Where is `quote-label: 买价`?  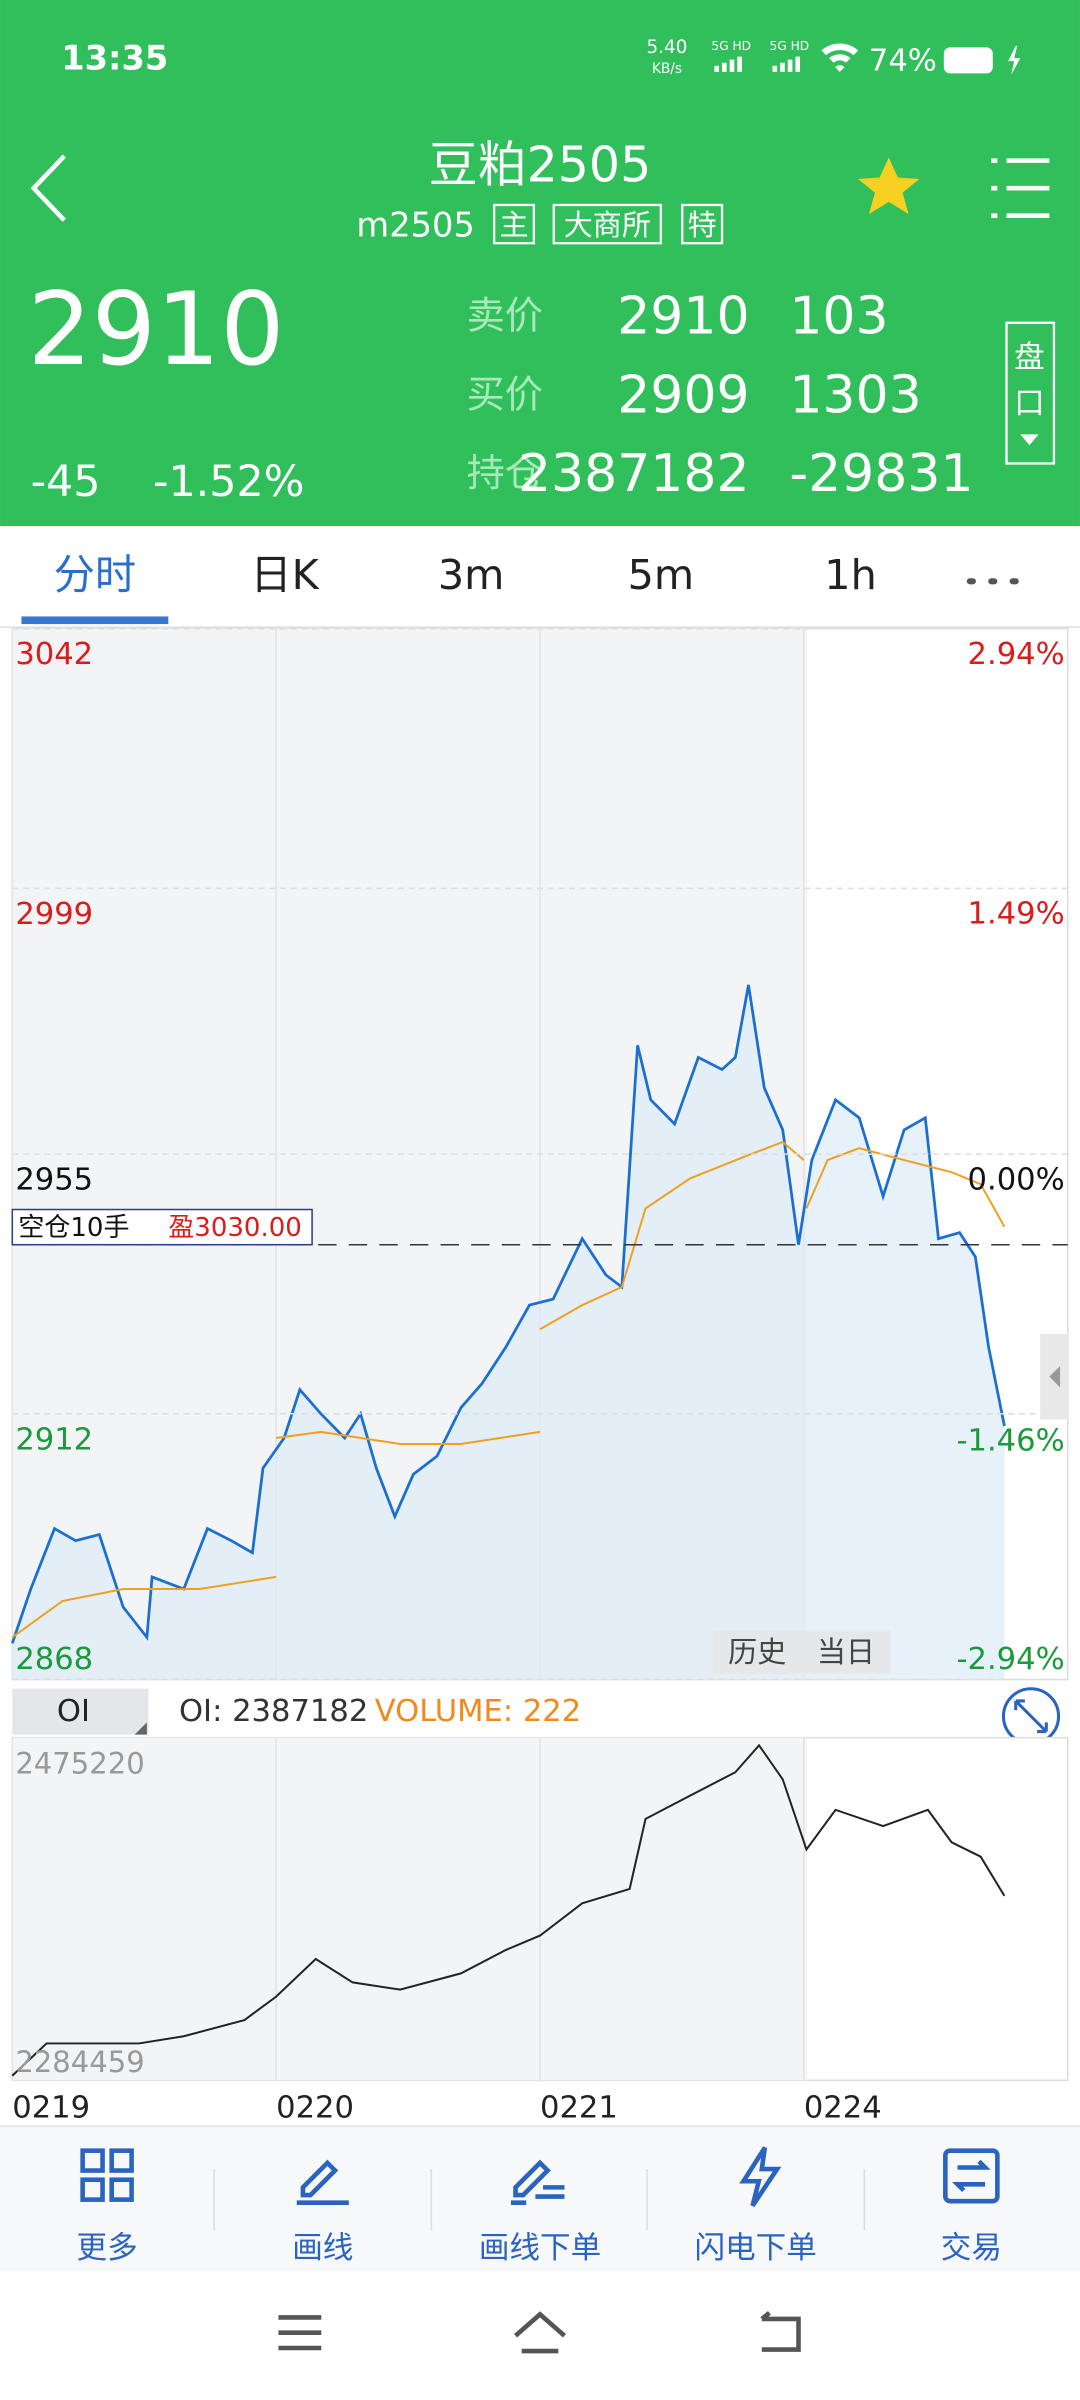
quote-label: 买价 is located at coordinates (505, 395).